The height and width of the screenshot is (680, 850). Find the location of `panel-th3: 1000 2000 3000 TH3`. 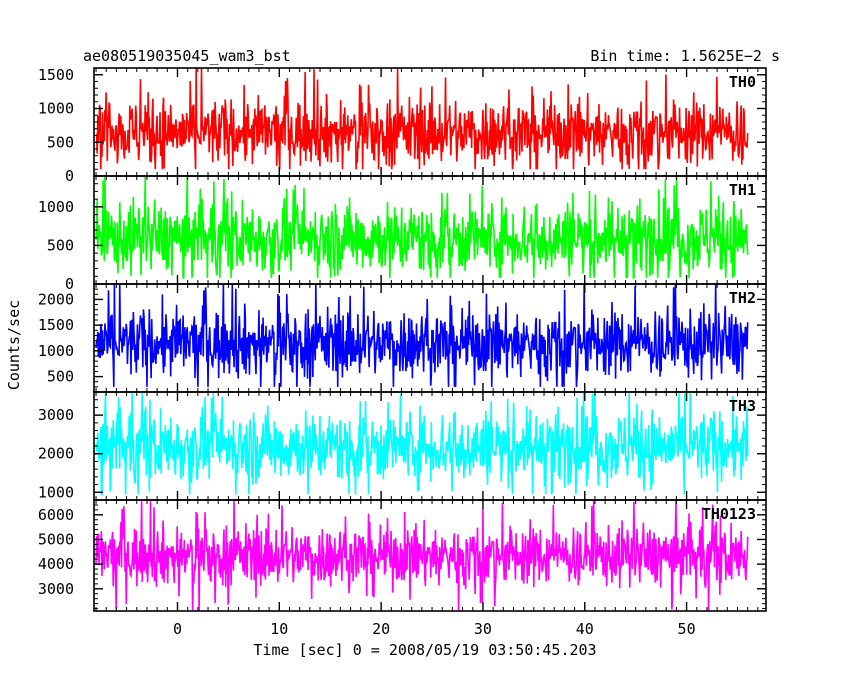

panel-th3: 1000 2000 3000 TH3 is located at coordinates (402, 446).